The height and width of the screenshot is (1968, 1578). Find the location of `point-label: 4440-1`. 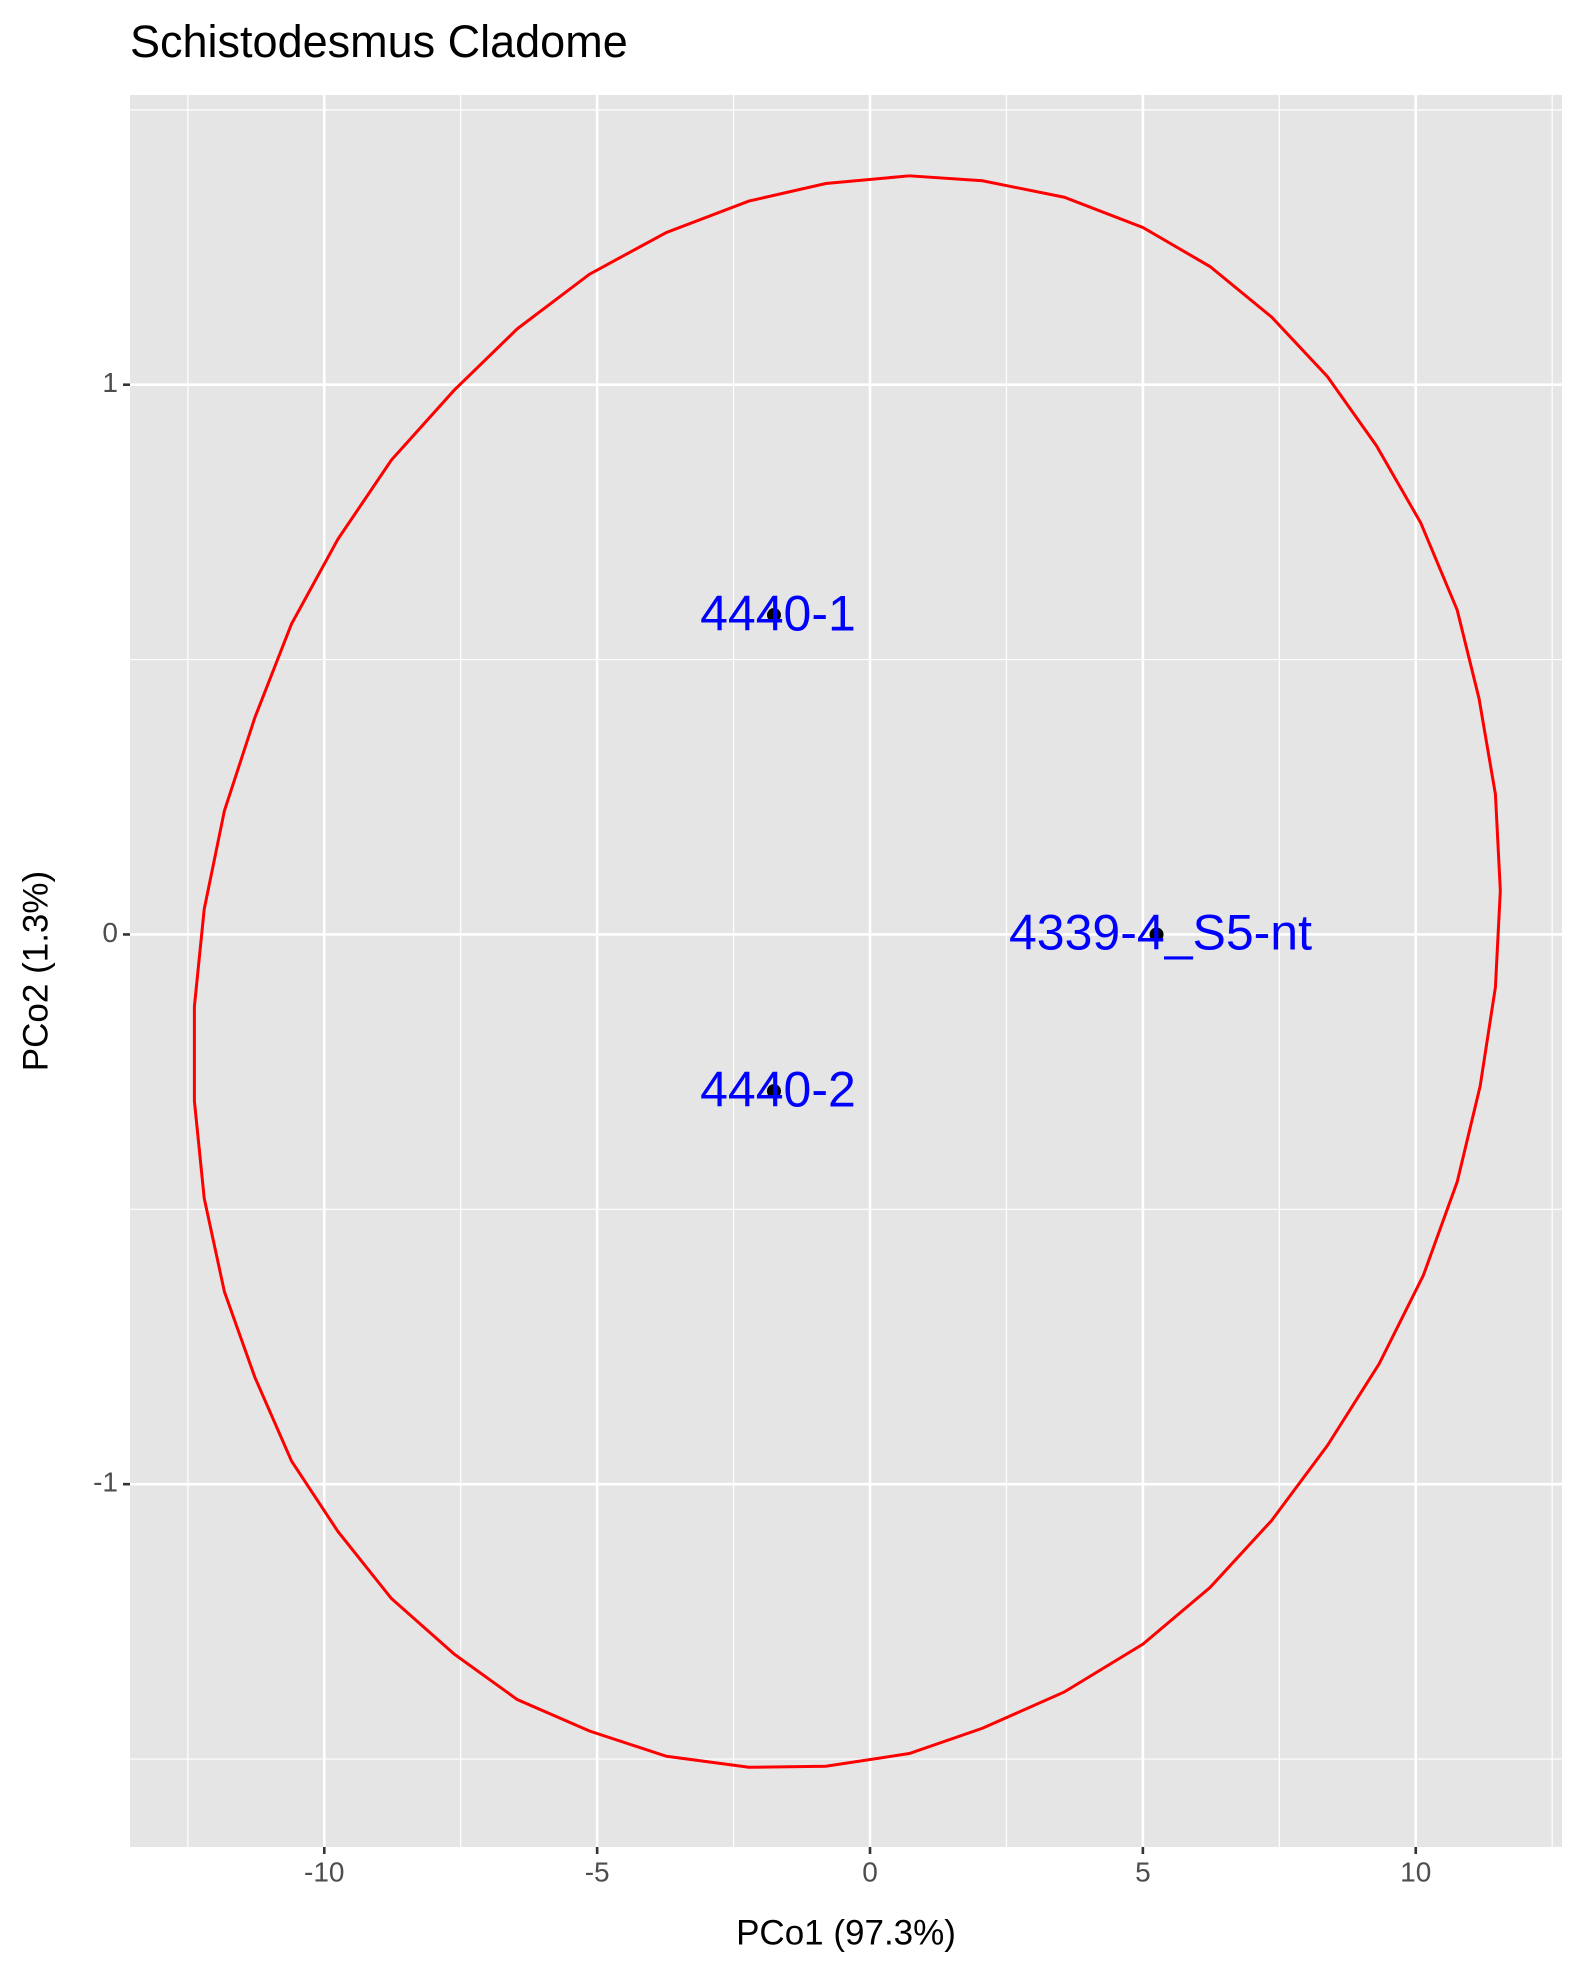

point-label: 4440-1 is located at coordinates (778, 613).